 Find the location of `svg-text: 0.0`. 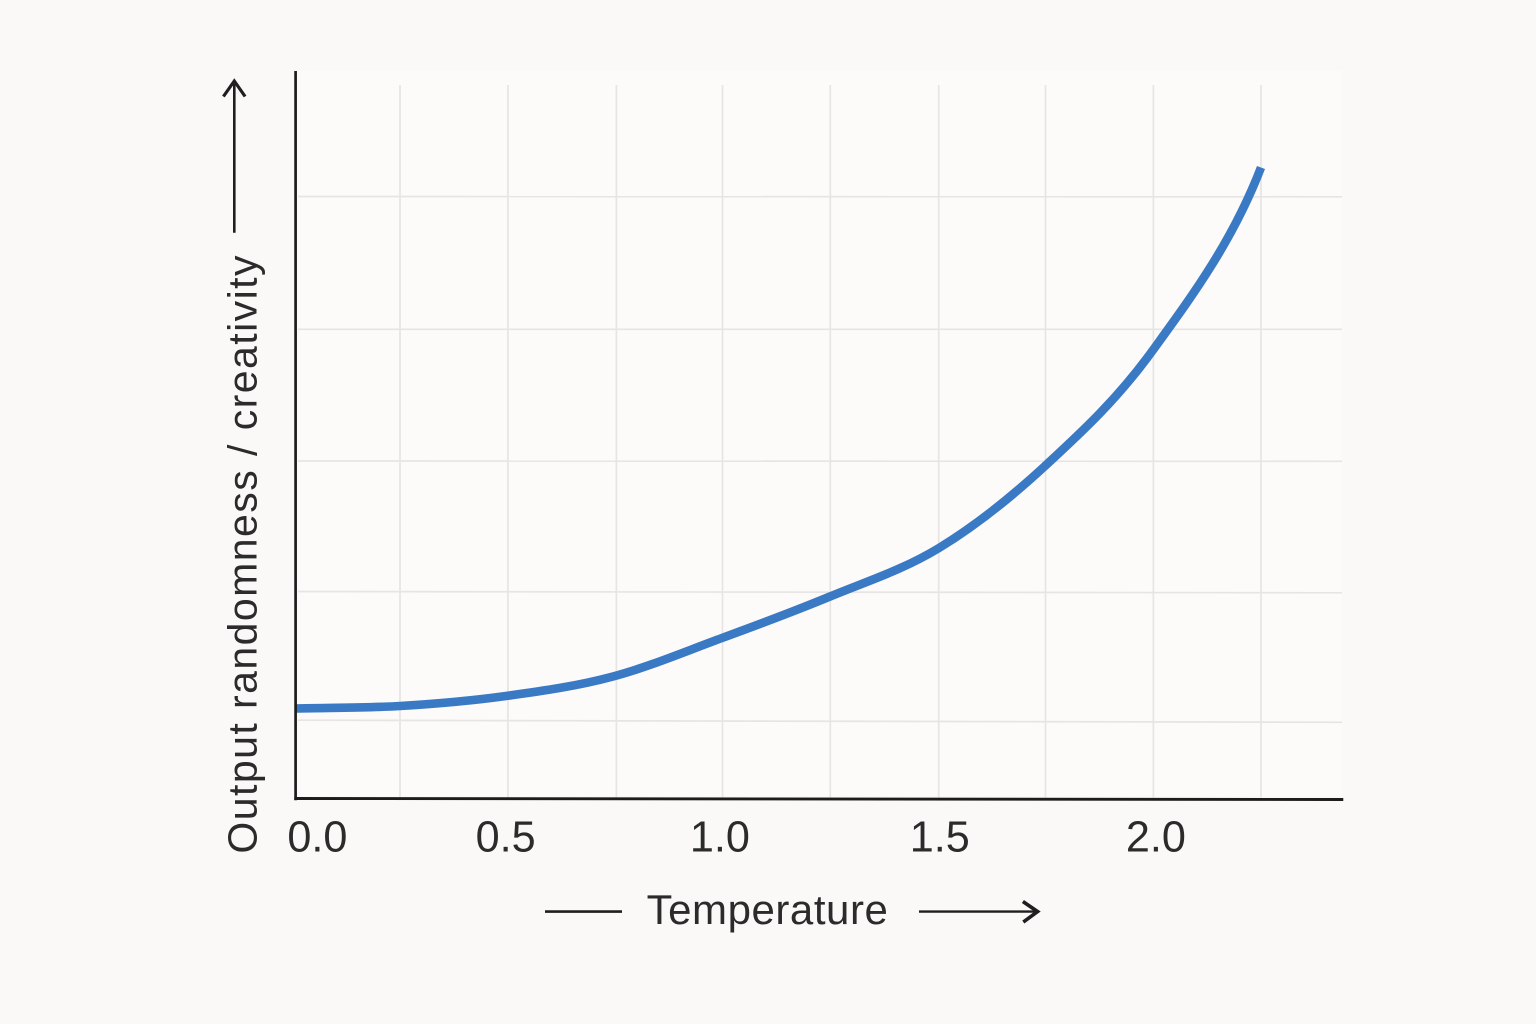

svg-text: 0.0 is located at coordinates (317, 838).